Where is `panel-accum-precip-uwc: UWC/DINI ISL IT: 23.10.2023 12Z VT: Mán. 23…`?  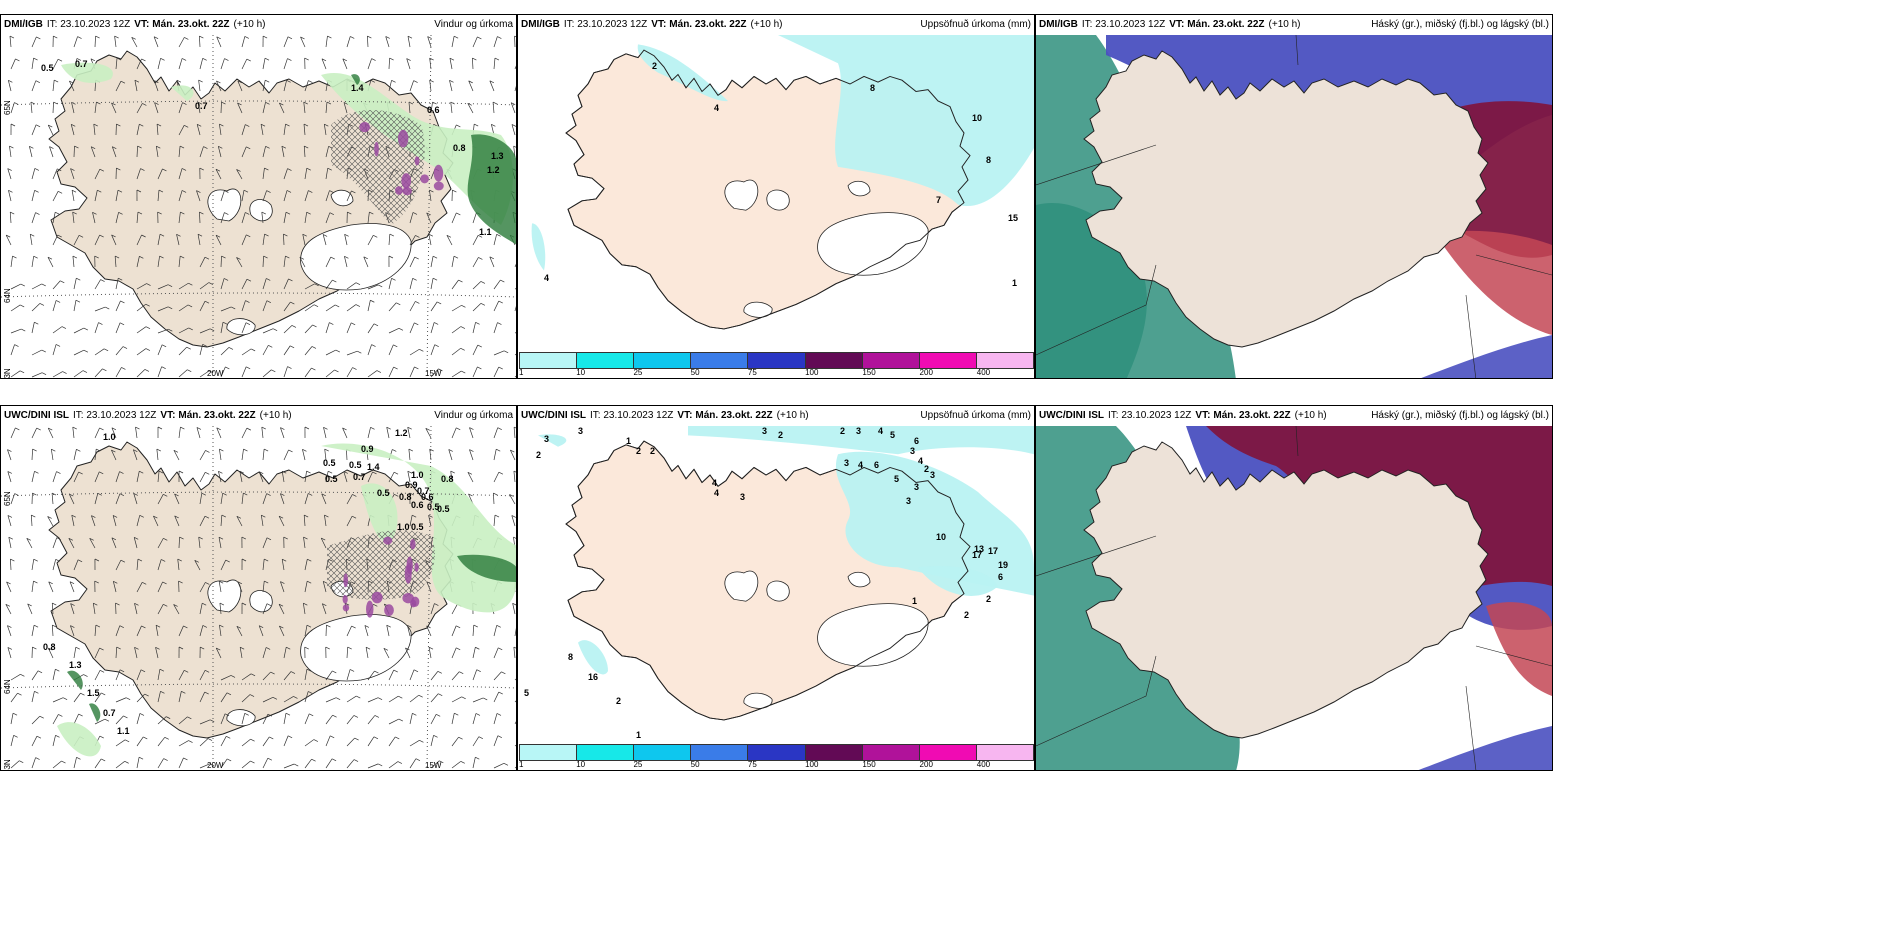 panel-accum-precip-uwc: UWC/DINI ISL IT: 23.10.2023 12Z VT: Mán. 23… is located at coordinates (776, 588).